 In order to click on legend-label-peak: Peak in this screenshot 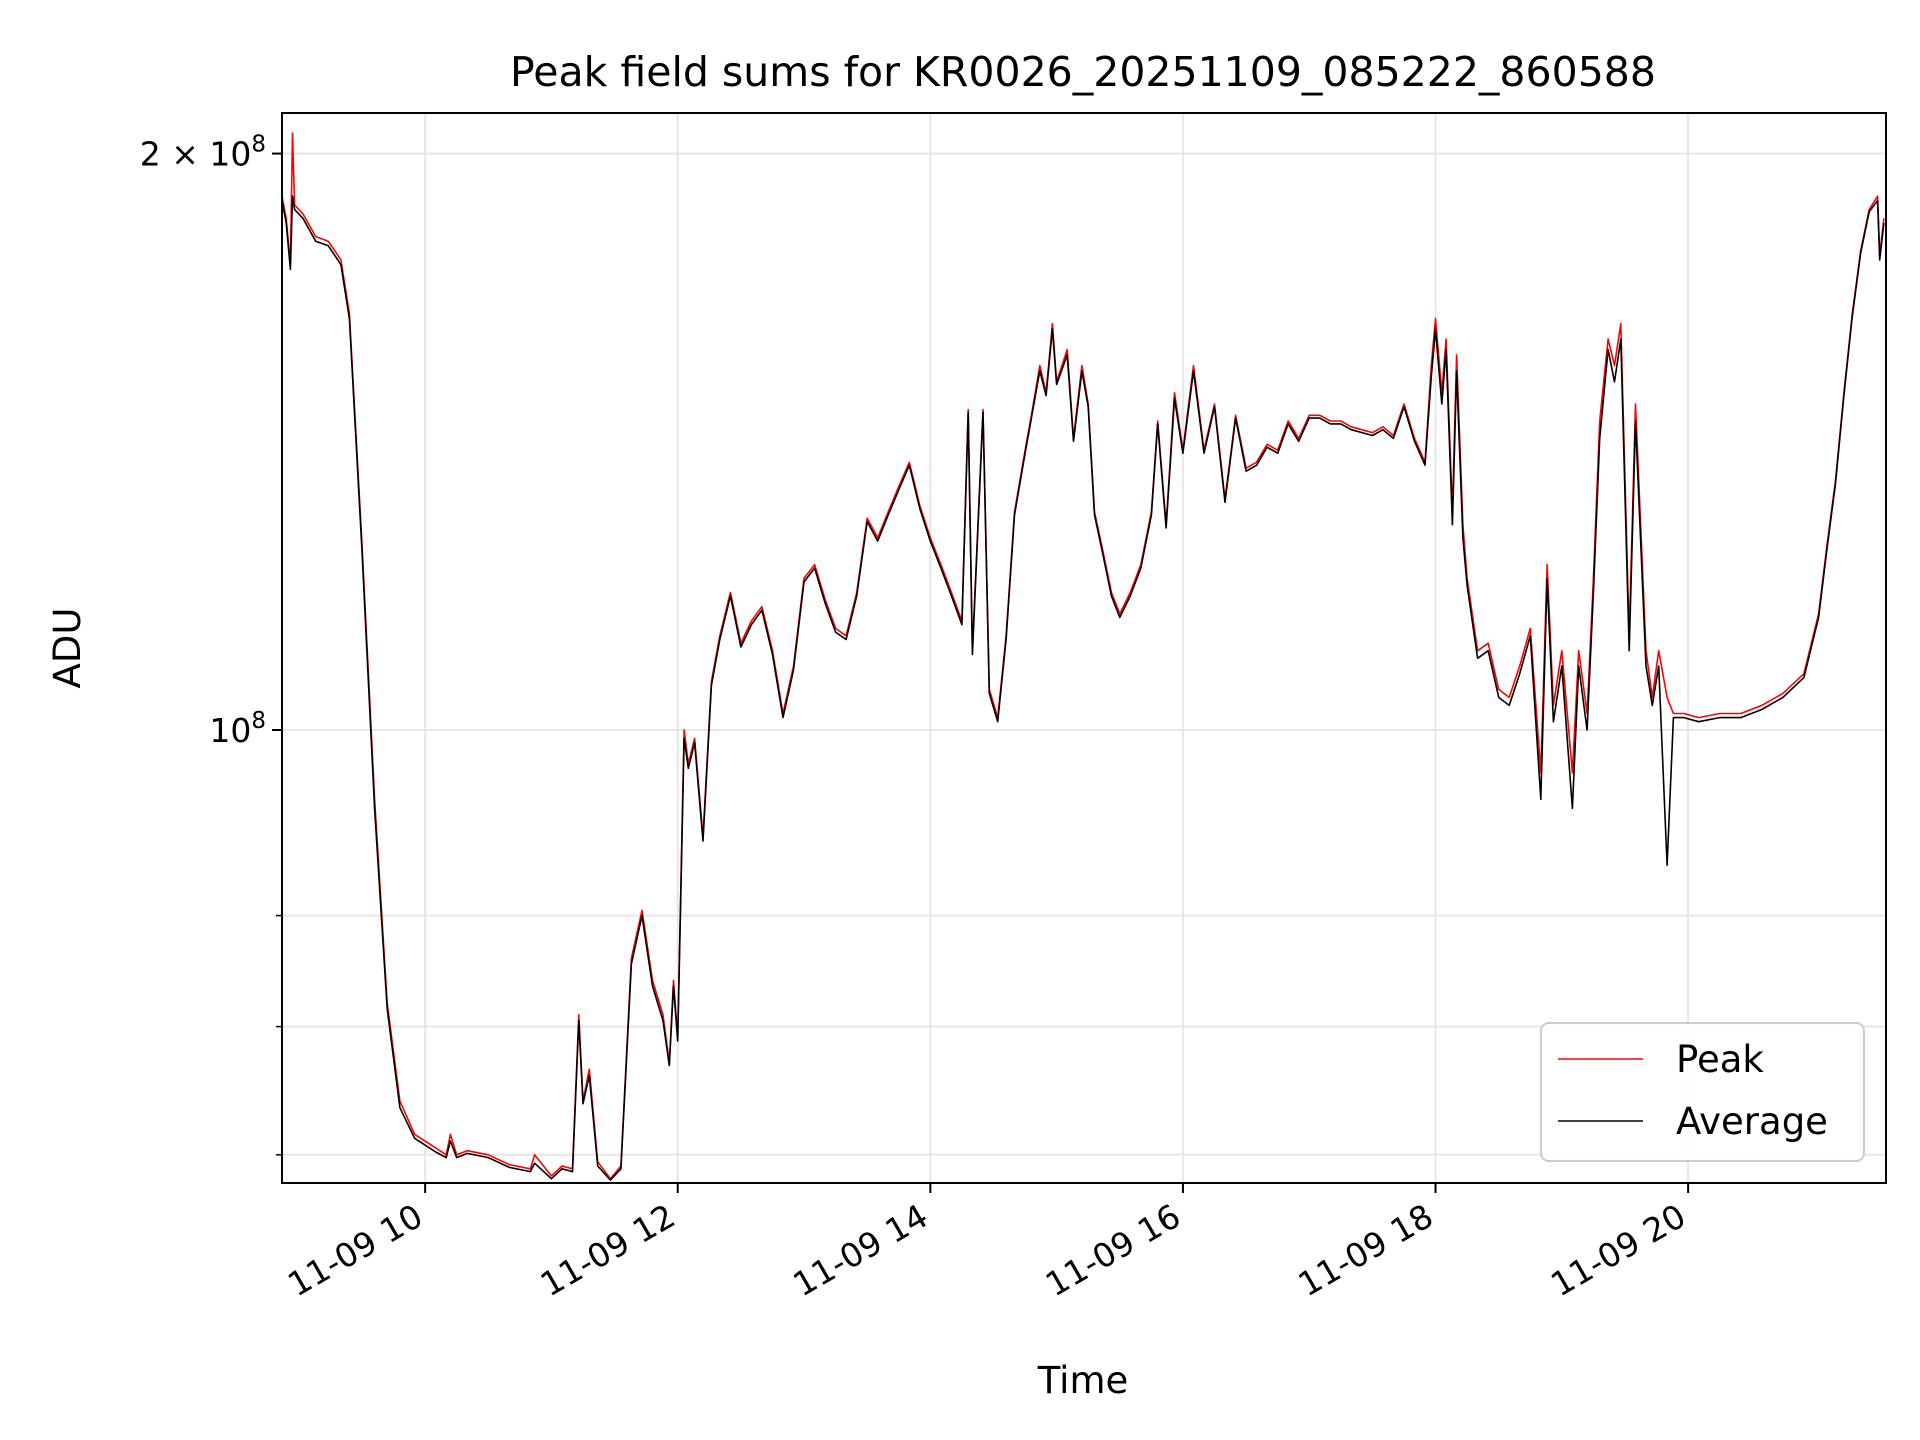, I will do `click(1720, 1059)`.